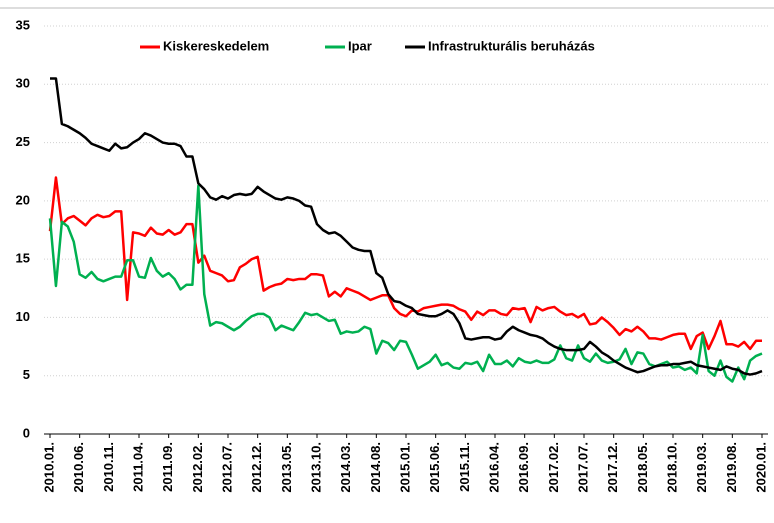  Describe the element at coordinates (167, 467) in the screenshot. I see `x-tick-label: 2011.09.` at that location.